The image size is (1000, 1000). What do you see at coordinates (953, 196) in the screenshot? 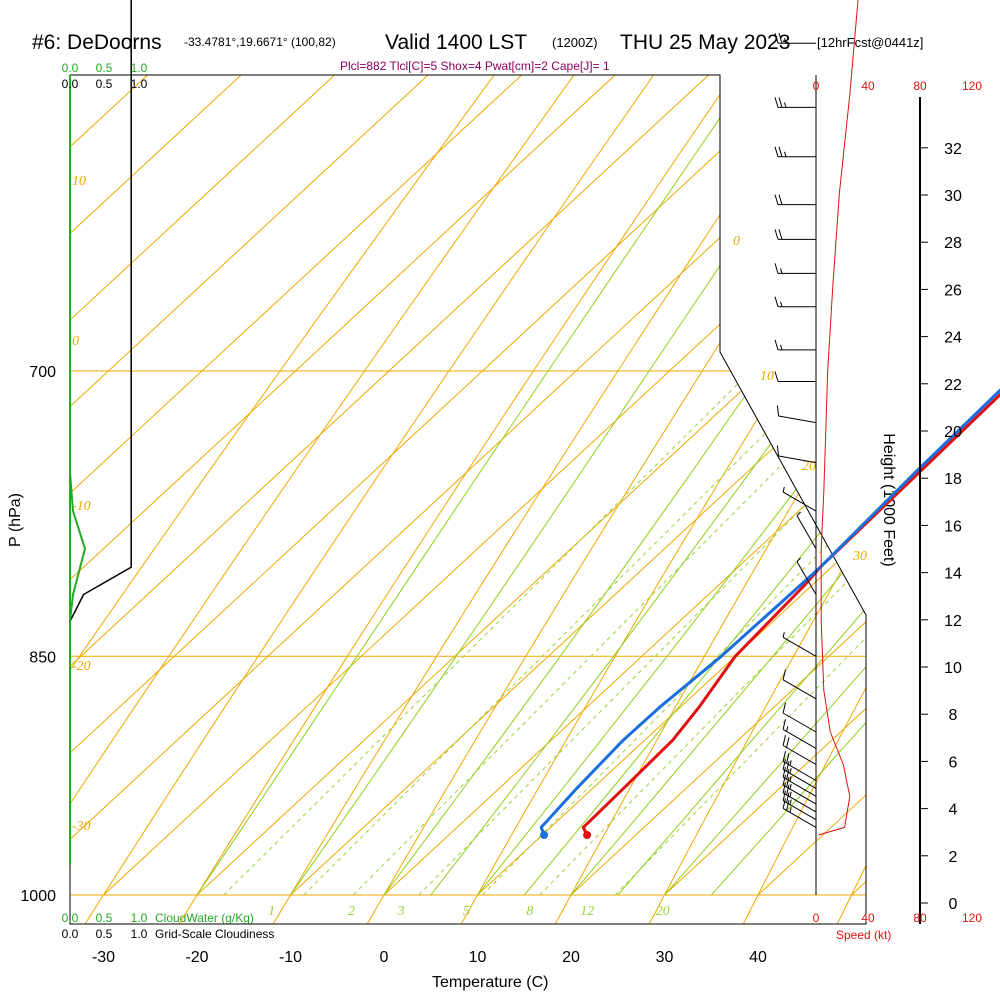
I see `height-tick-label: 30` at bounding box center [953, 196].